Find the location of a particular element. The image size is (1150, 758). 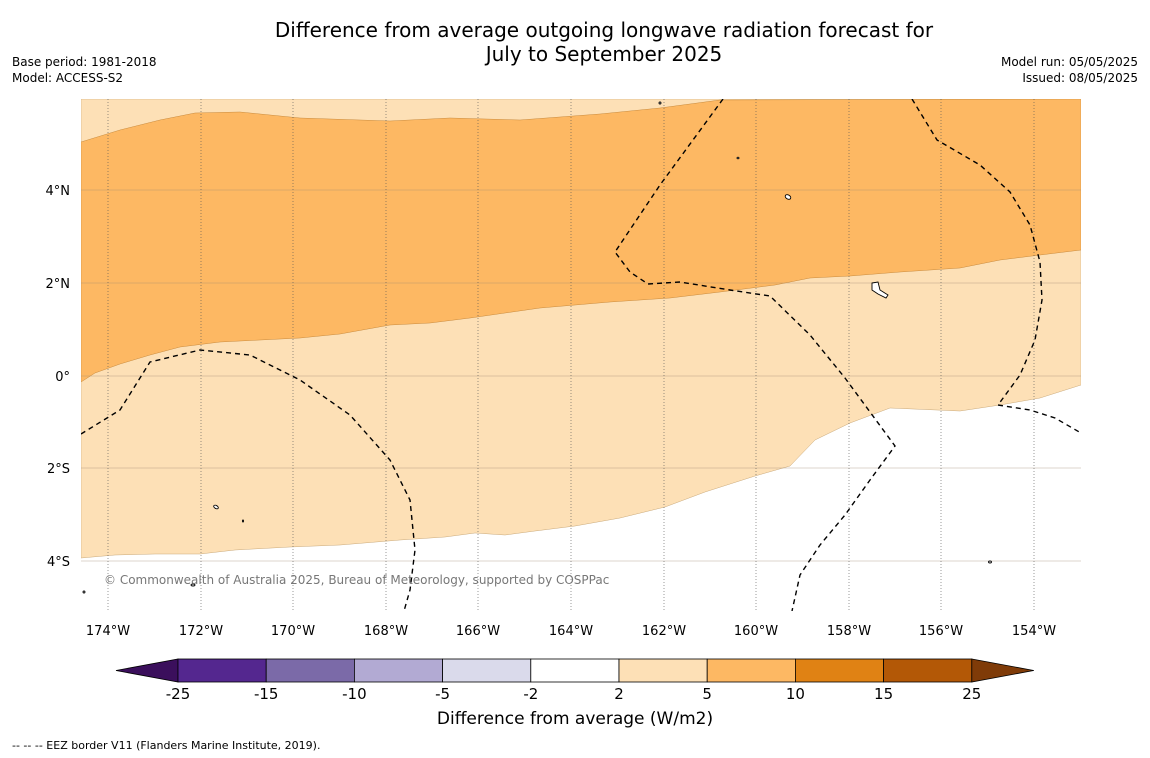

lon-label: 164°W is located at coordinates (571, 631).